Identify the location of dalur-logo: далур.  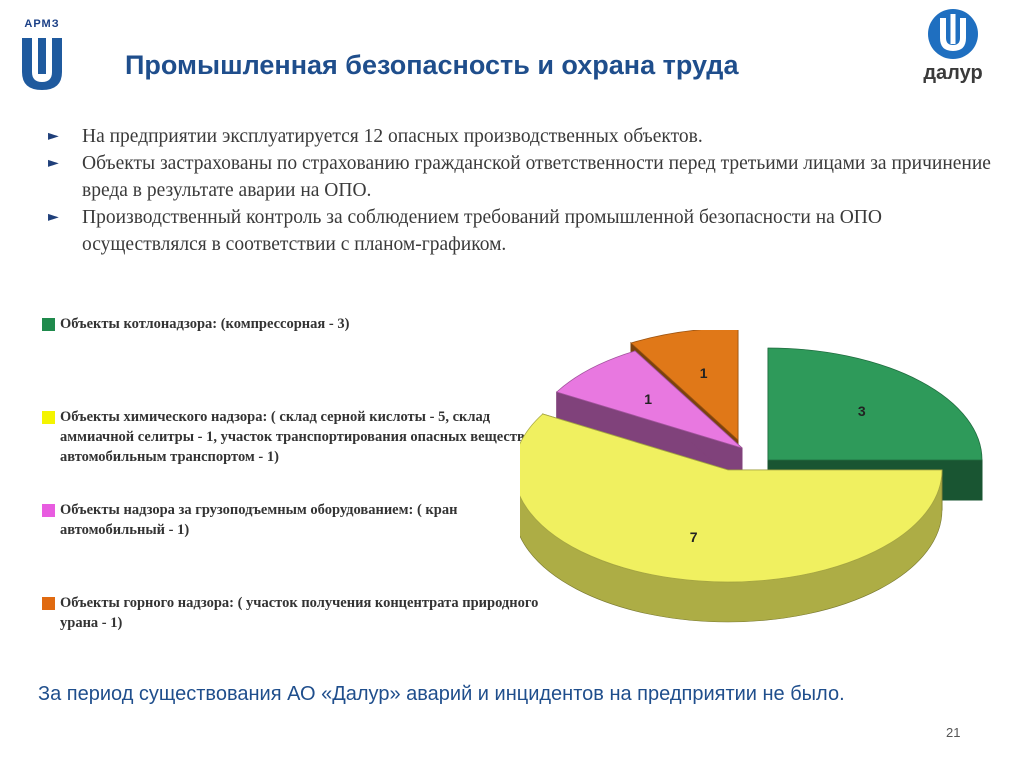
(960, 46).